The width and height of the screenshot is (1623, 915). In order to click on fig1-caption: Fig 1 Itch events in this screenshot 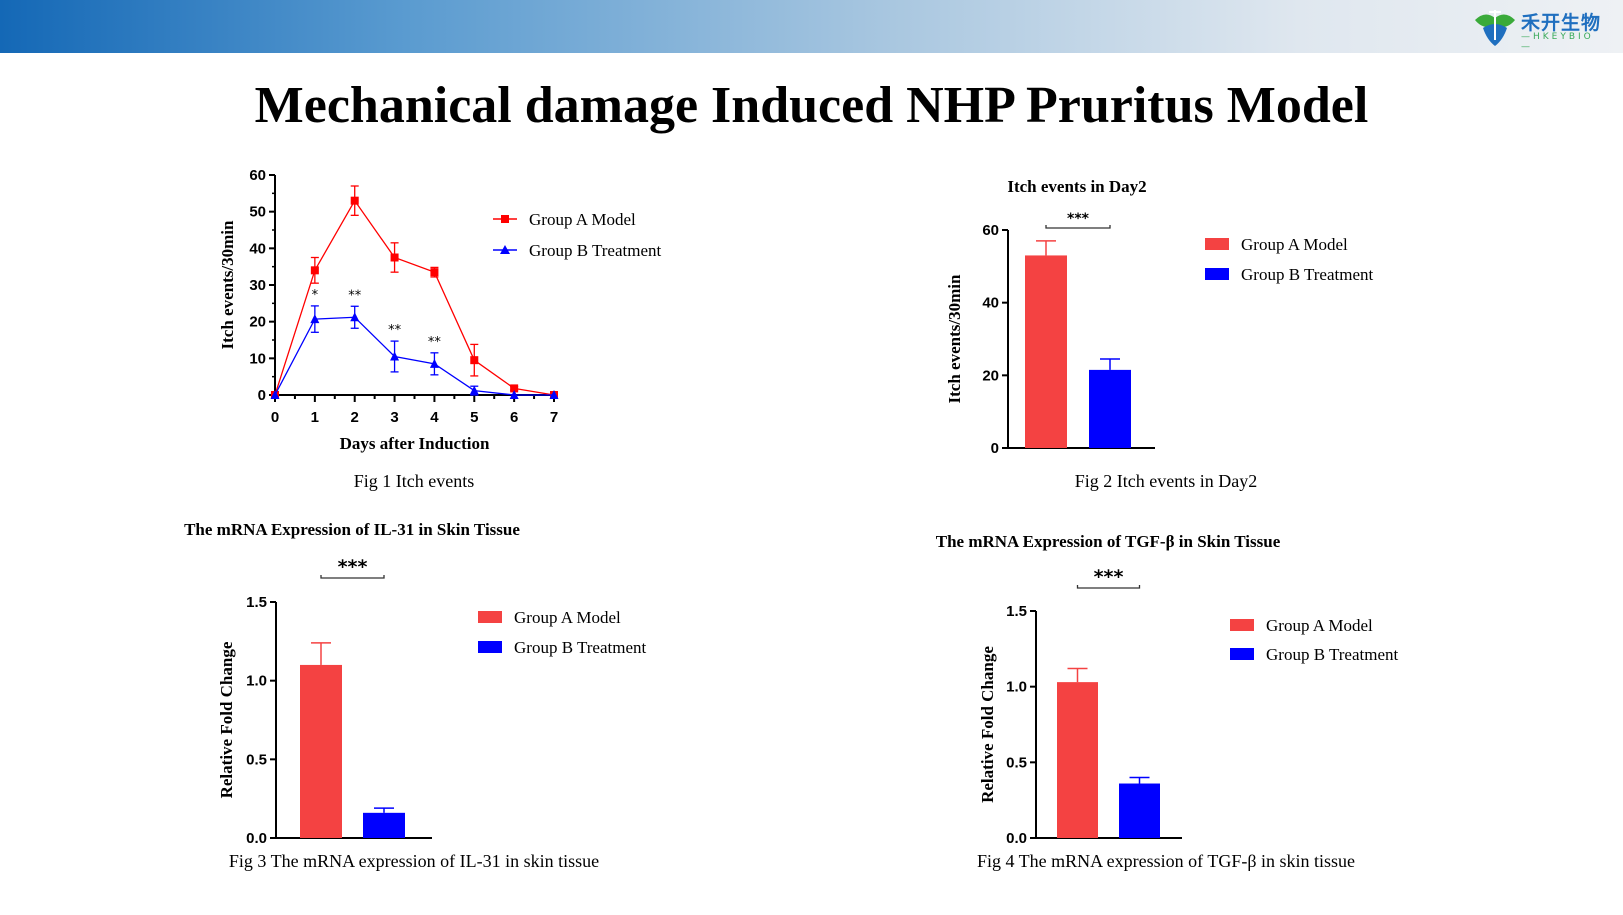, I will do `click(414, 481)`.